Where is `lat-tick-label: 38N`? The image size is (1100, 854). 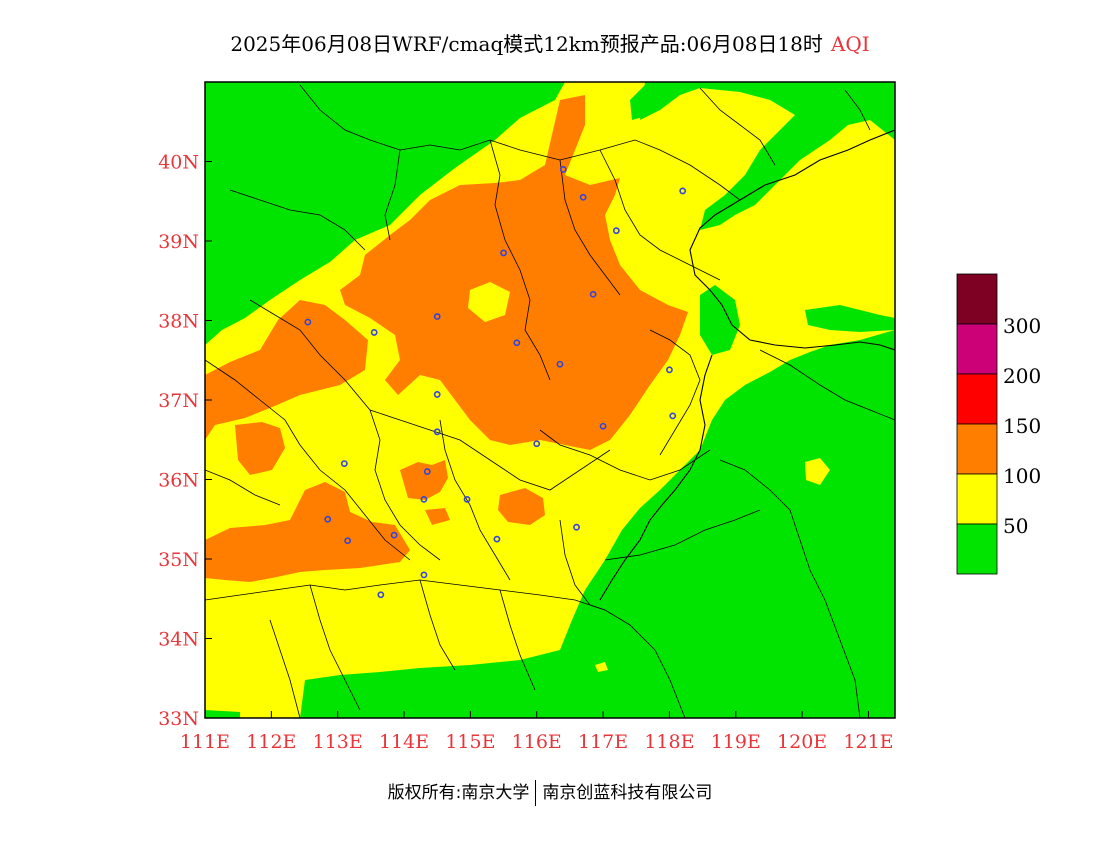
lat-tick-label: 38N is located at coordinates (178, 322).